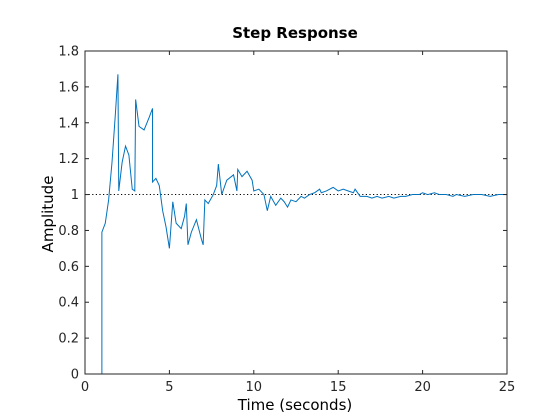 This screenshot has height=420, width=560. What do you see at coordinates (254, 387) in the screenshot?
I see `x-tick-label: 10` at bounding box center [254, 387].